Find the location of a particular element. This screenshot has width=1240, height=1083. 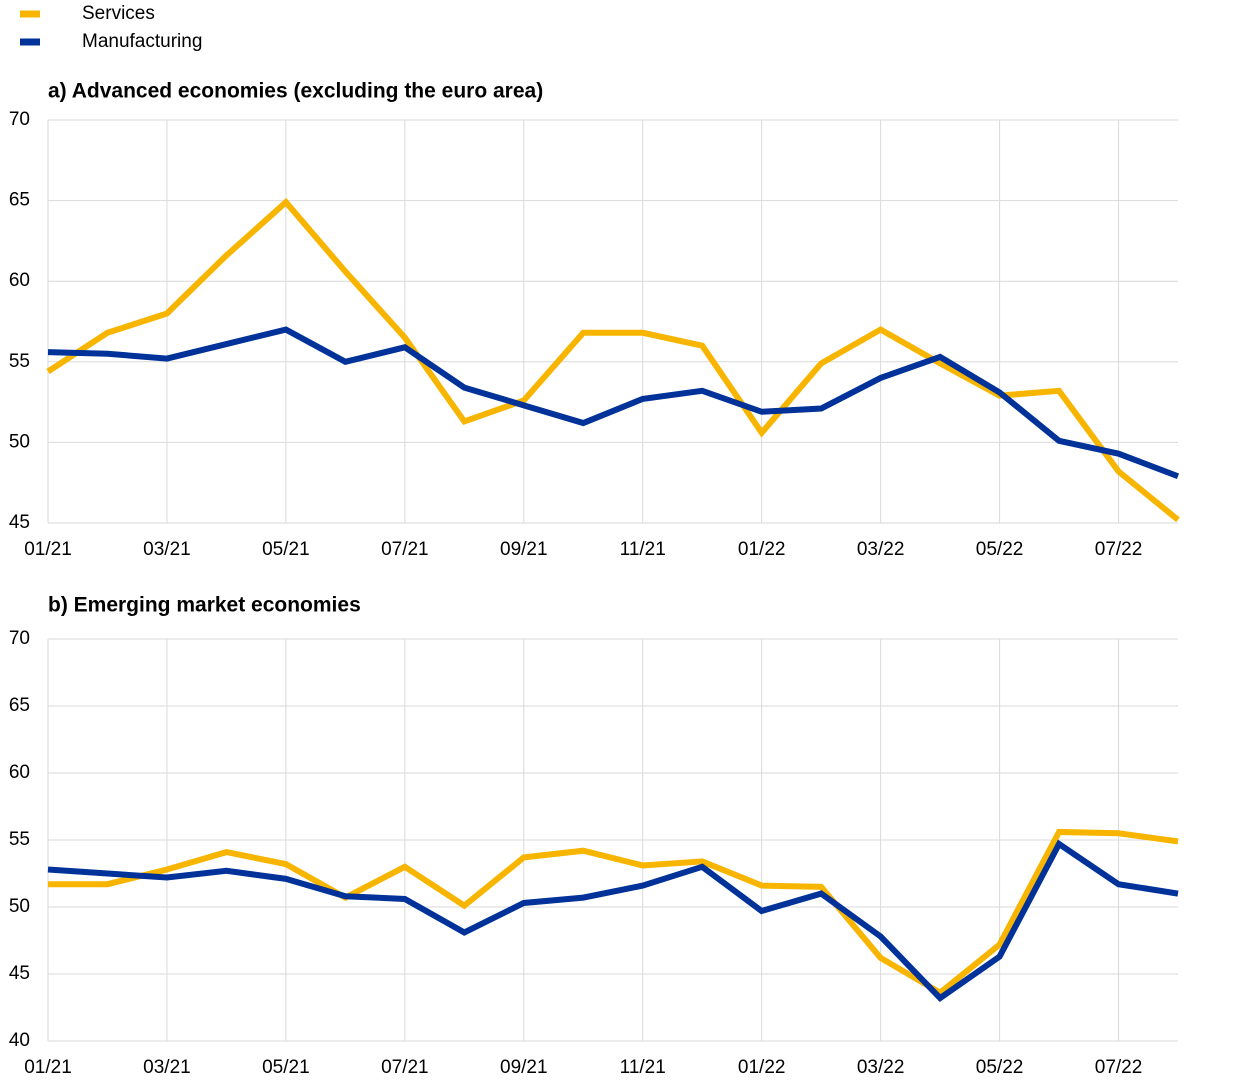

chart-title: b) Emerging market economies is located at coordinates (204, 605).